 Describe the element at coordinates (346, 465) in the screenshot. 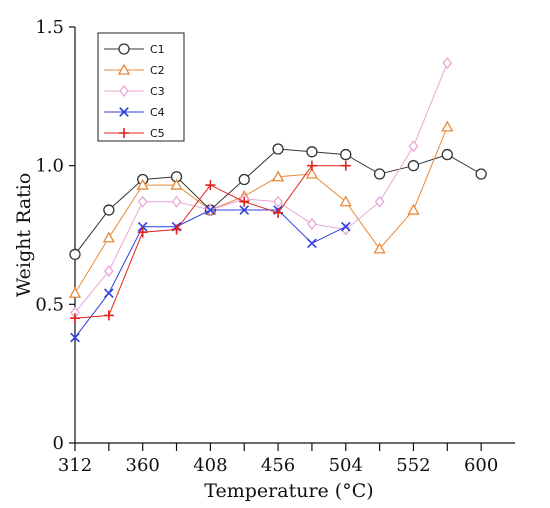

I see `x-tick-label: 504` at that location.